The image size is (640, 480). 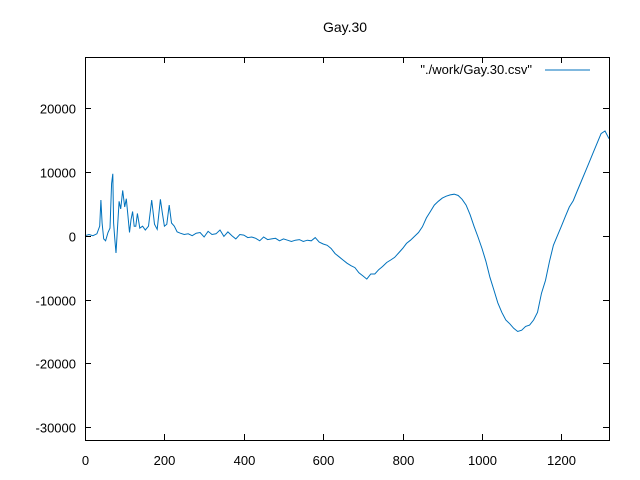 I want to click on x-tick-label: 200, so click(x=165, y=460).